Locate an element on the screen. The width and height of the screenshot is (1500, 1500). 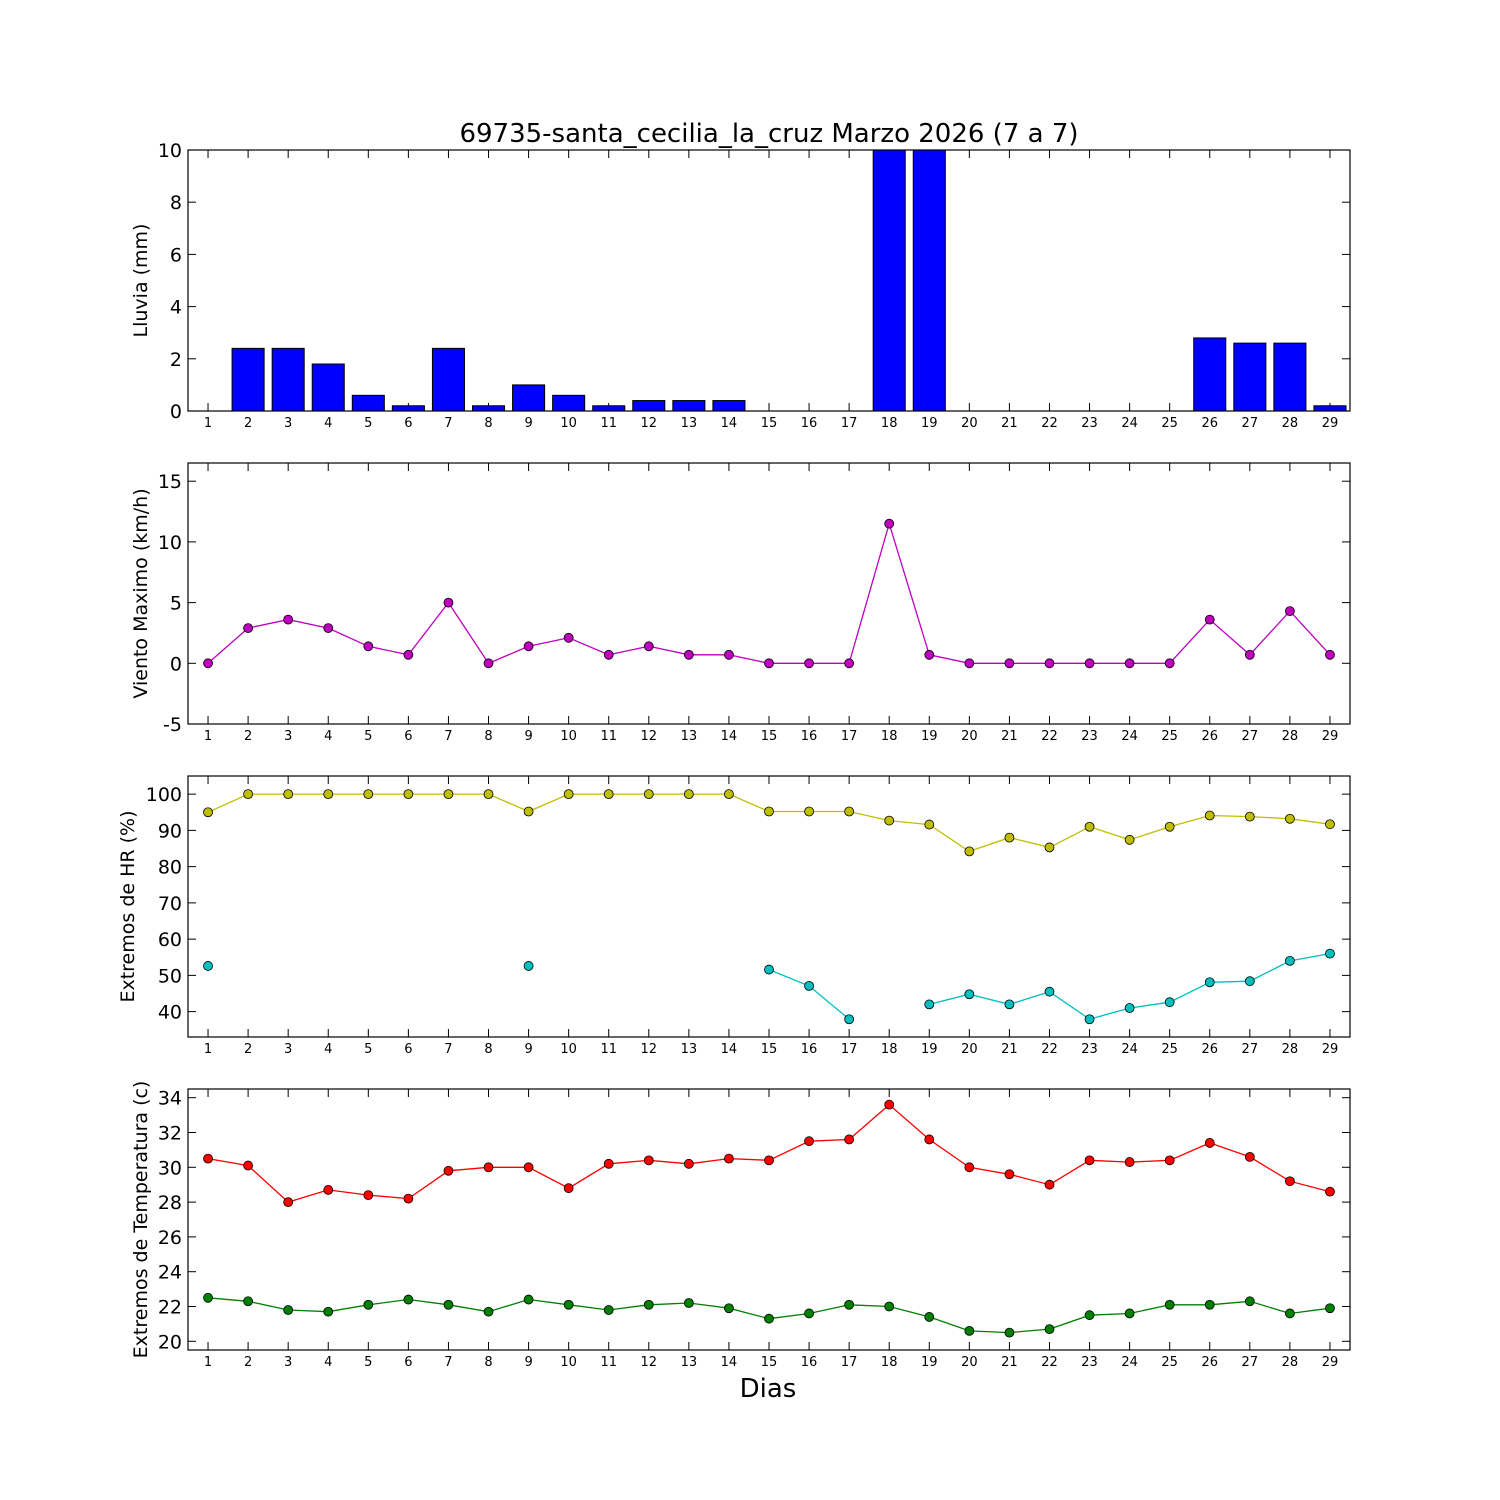
y-tick-label: 32 is located at coordinates (170, 1134).